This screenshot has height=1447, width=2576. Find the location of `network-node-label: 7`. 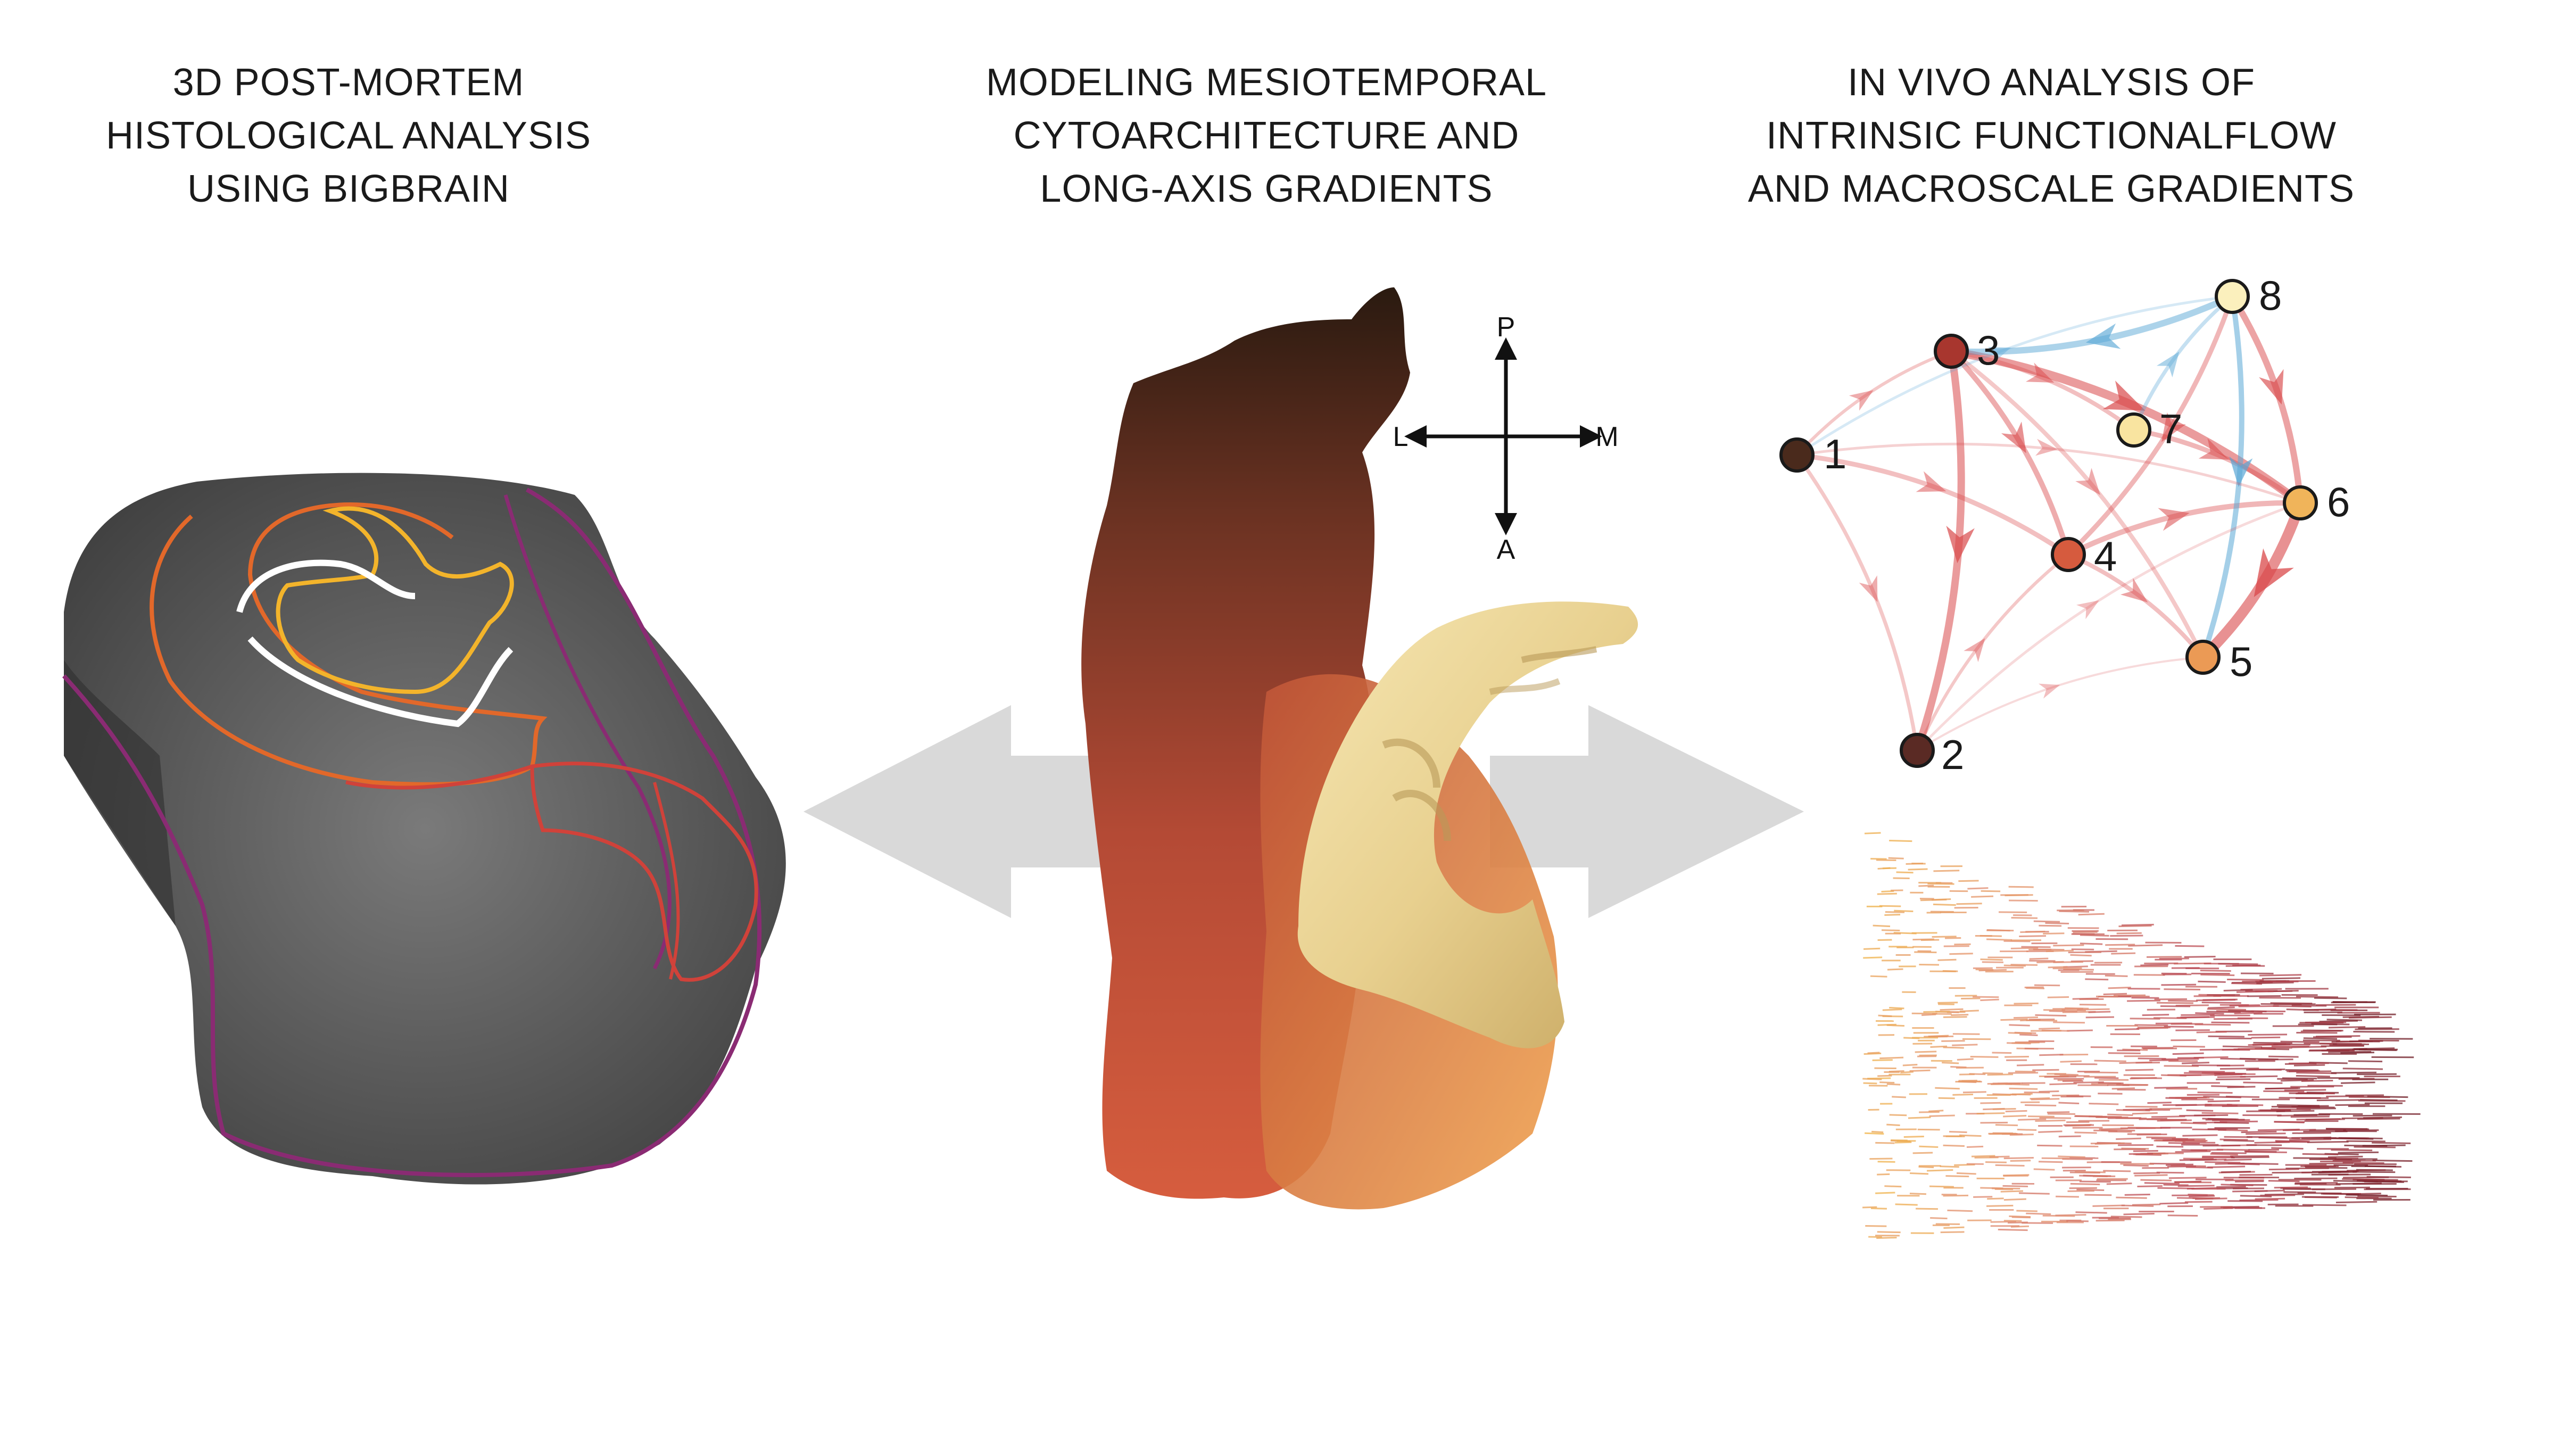

network-node-label: 7 is located at coordinates (2170, 429).